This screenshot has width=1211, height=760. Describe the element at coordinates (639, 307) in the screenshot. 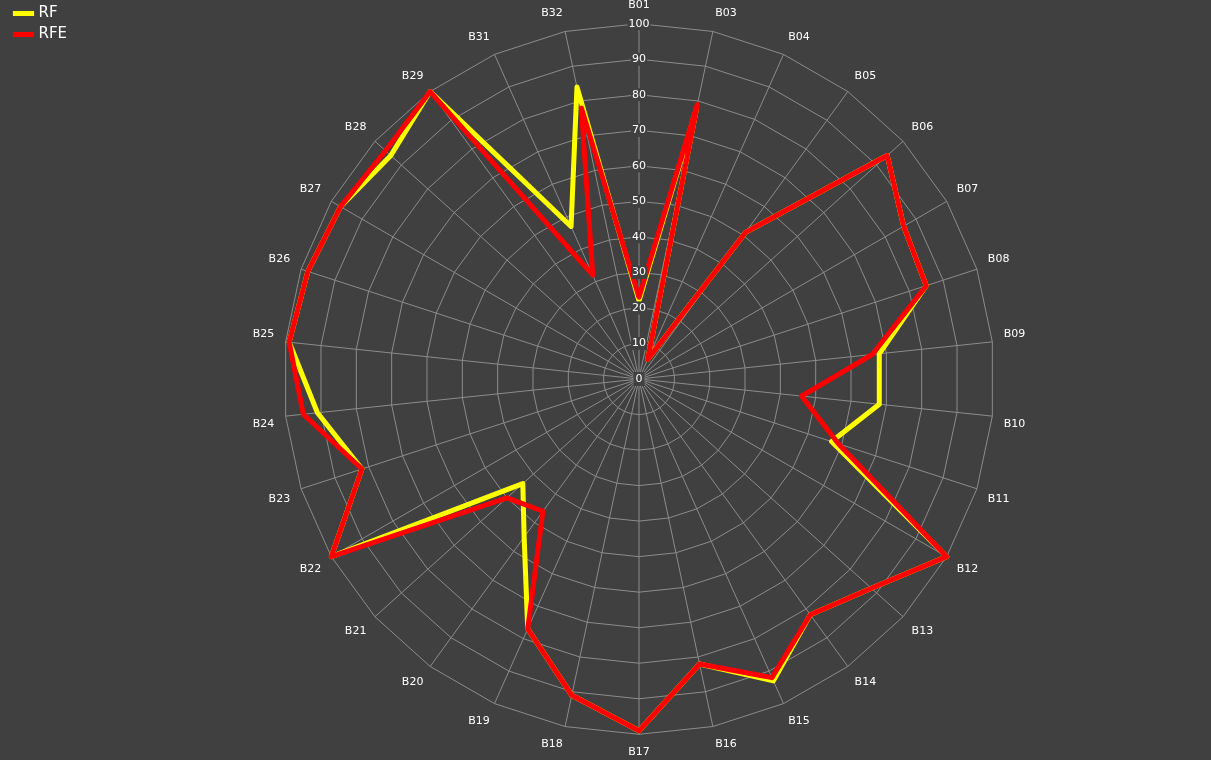

I see `y-tick-label: 20` at that location.